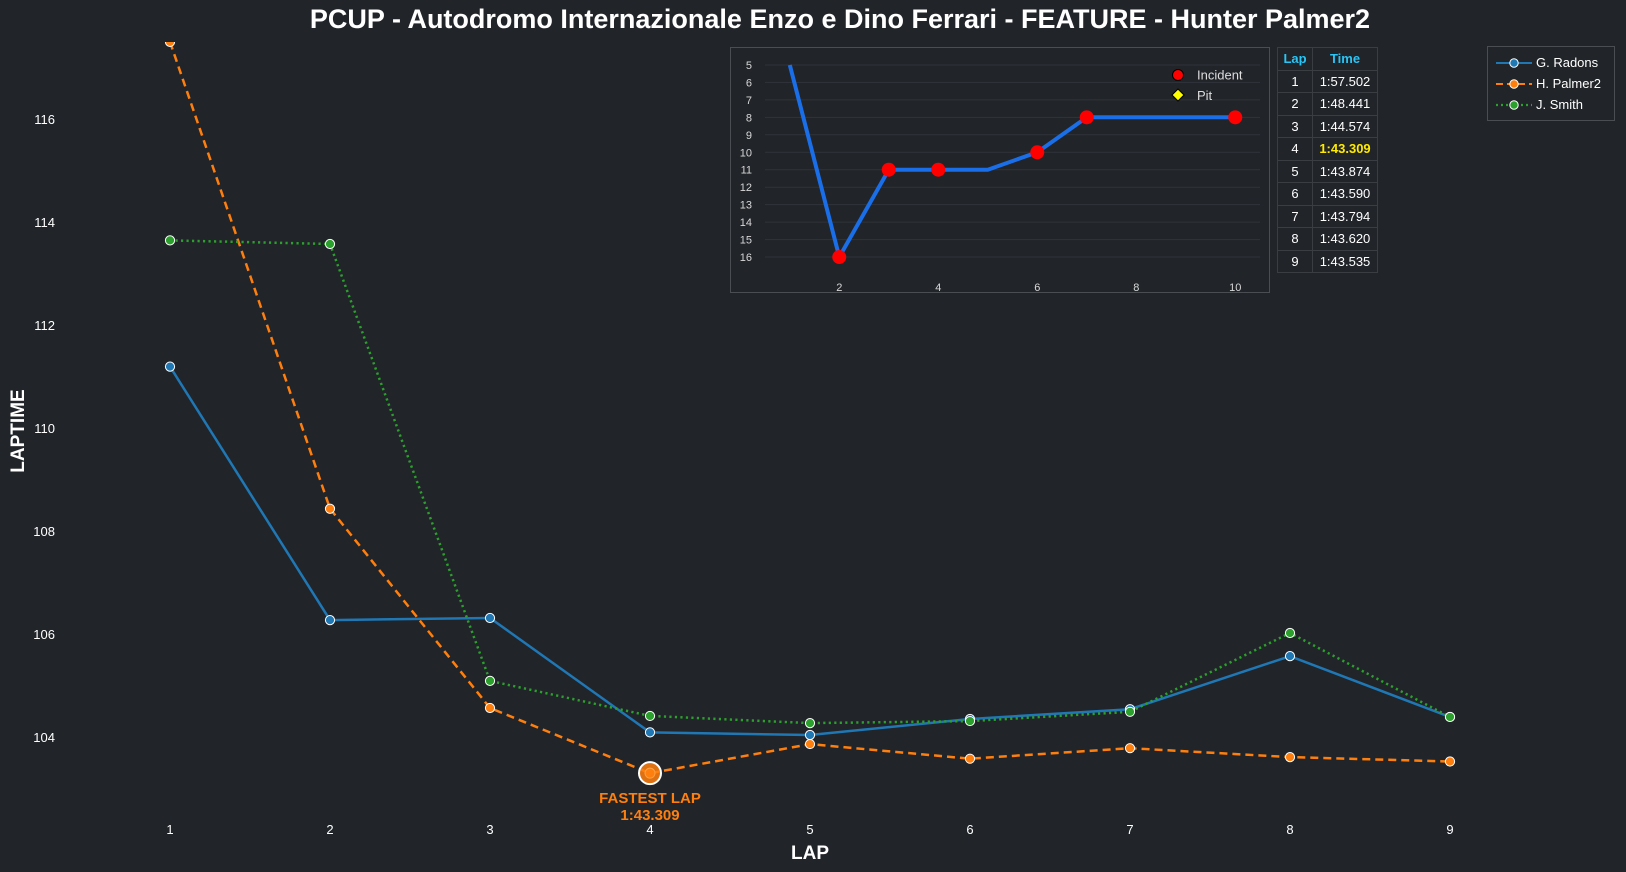 This screenshot has height=872, width=1626. Describe the element at coordinates (749, 118) in the screenshot. I see `inset-y-tick-label: 8` at that location.